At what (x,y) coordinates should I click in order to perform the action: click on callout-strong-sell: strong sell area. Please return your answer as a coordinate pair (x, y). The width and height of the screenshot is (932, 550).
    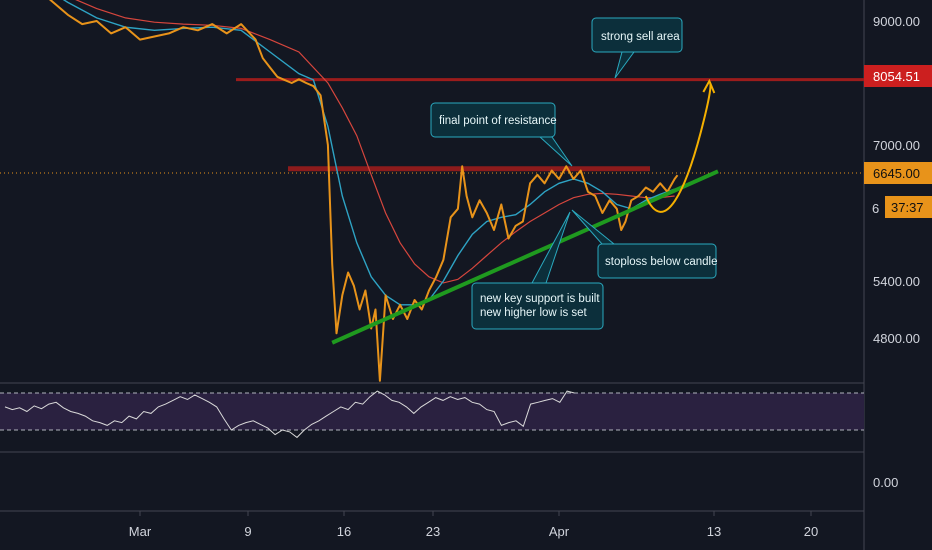
    Looking at the image, I should click on (637, 35).